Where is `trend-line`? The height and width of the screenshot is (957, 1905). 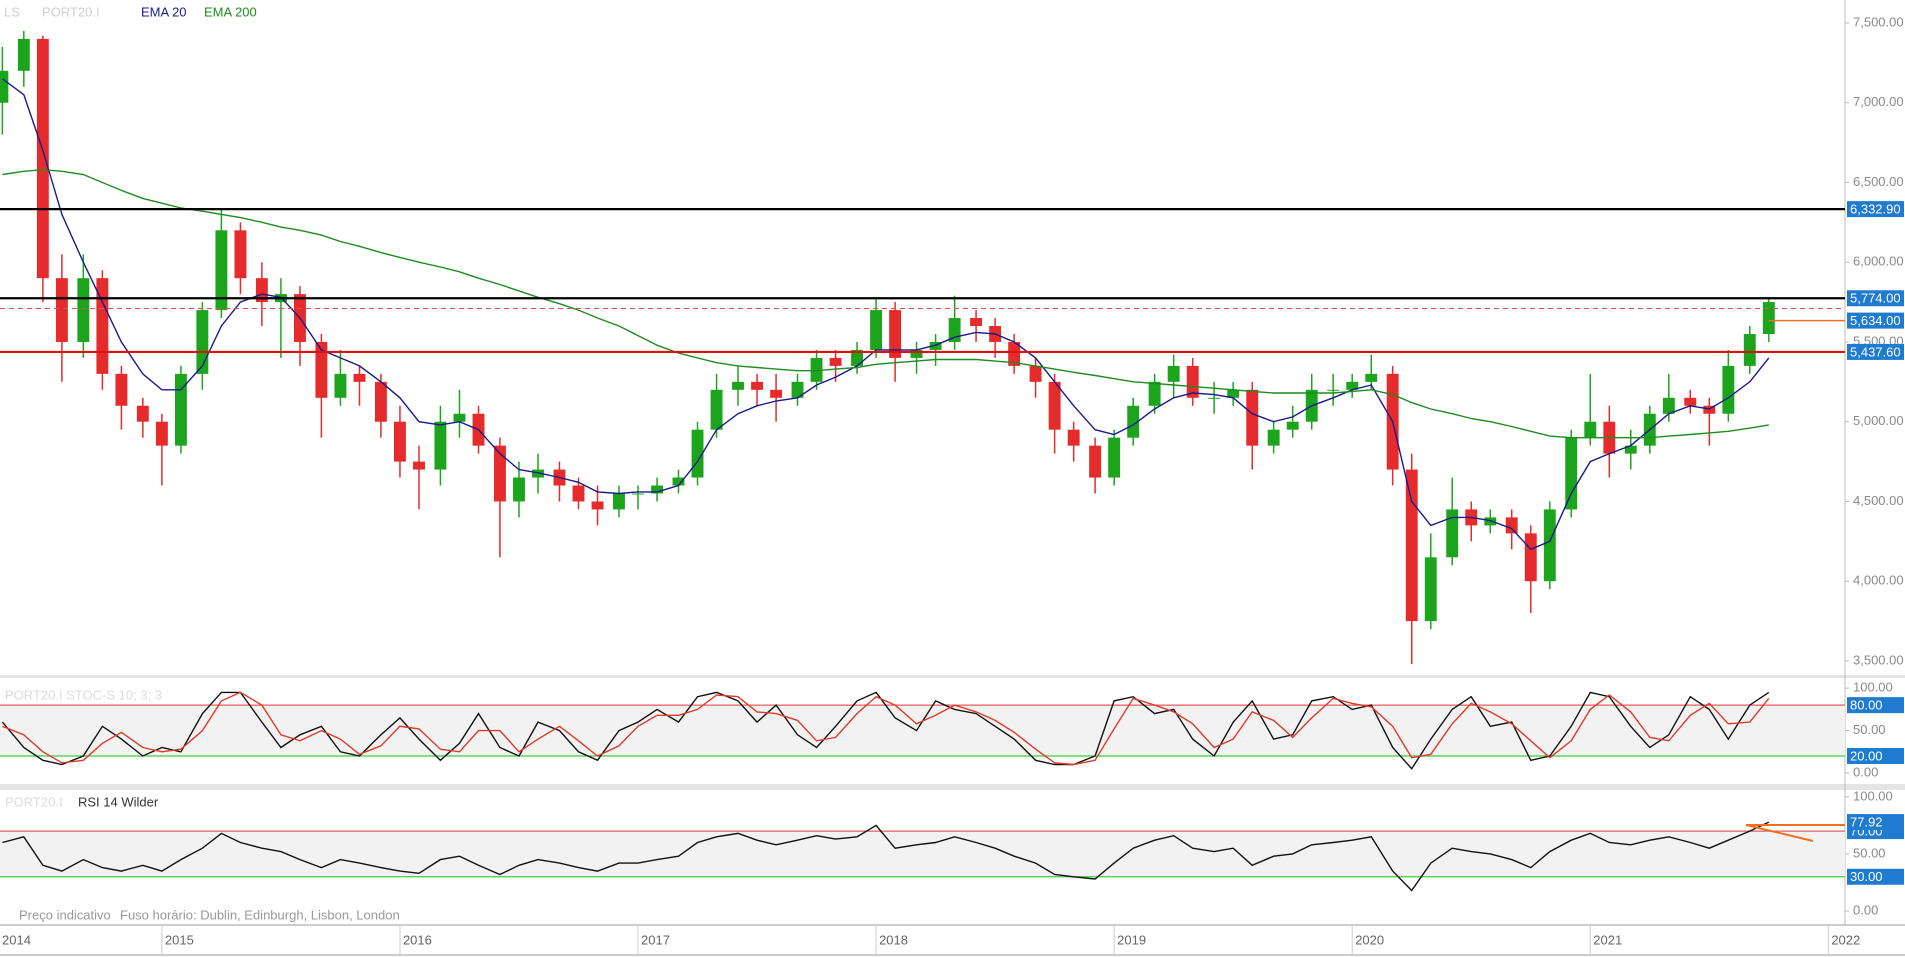 trend-line is located at coordinates (1779, 833).